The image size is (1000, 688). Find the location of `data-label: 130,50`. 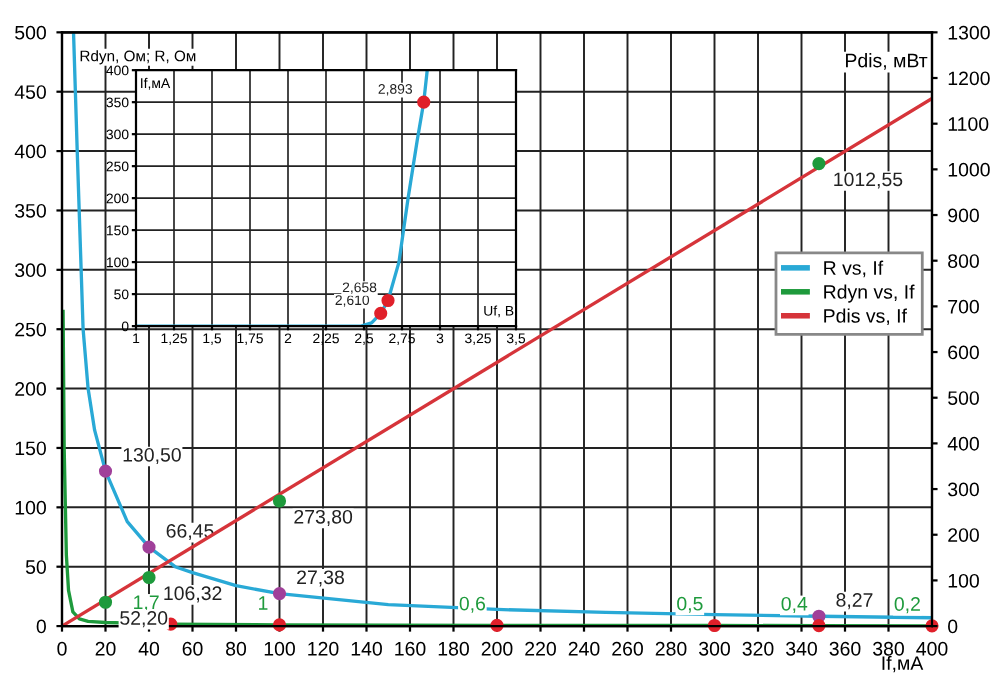

data-label: 130,50 is located at coordinates (152, 456).